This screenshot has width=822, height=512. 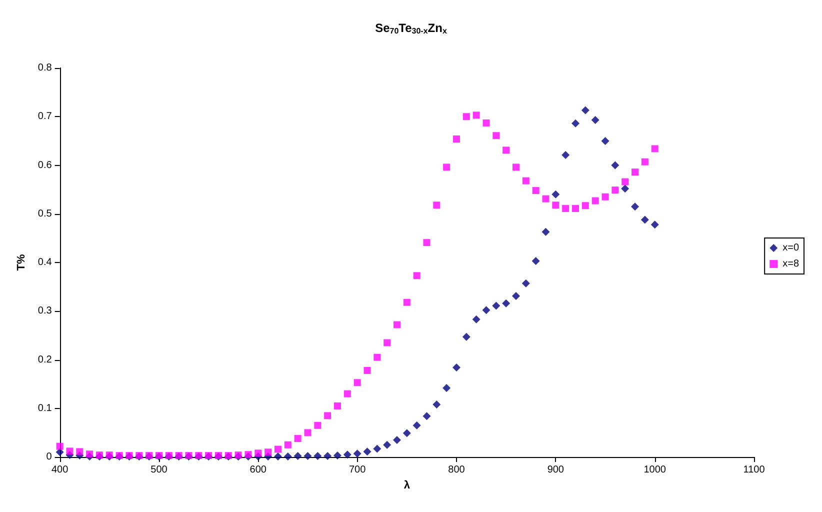 I want to click on y-axis-title: T%, so click(x=22, y=262).